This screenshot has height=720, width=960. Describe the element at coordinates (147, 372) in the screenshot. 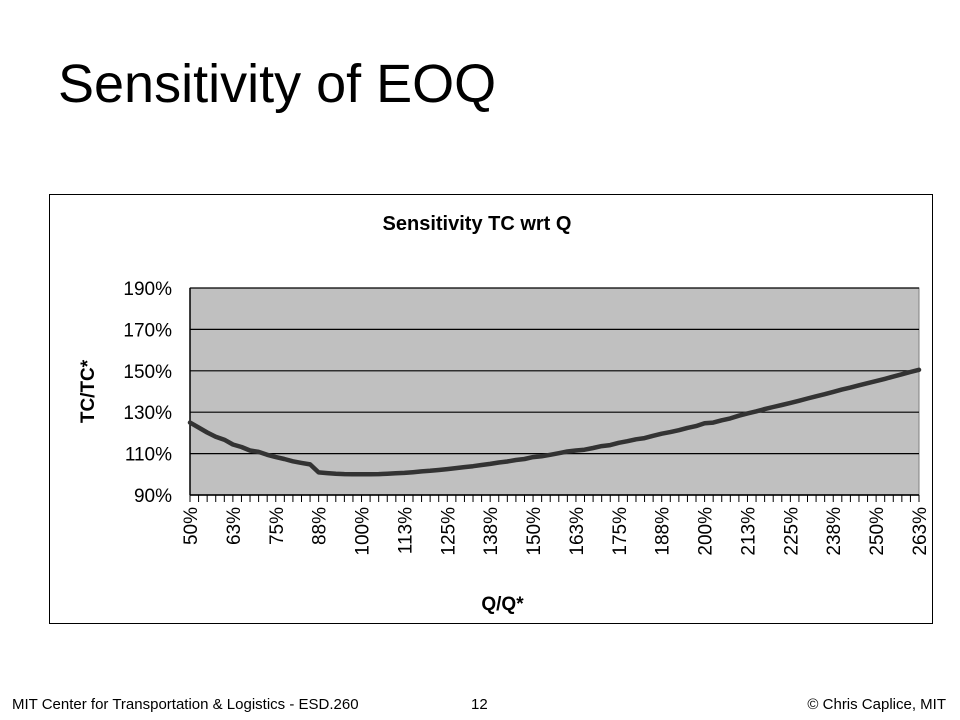

I see `y-tick-label: 150%` at that location.